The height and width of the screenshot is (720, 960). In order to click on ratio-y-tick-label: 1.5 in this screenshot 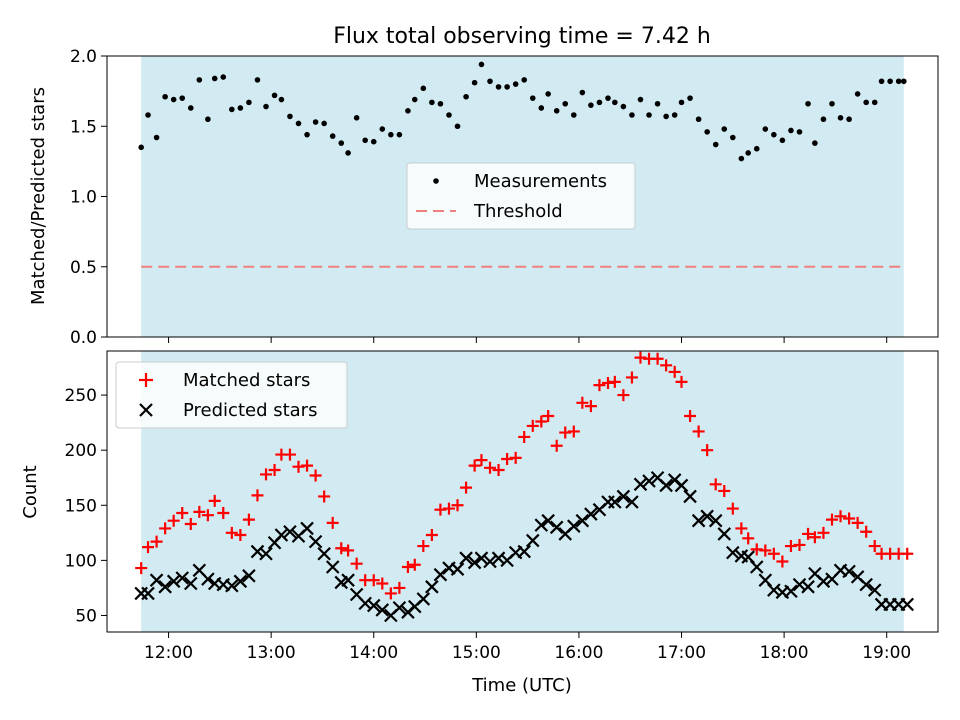, I will do `click(83, 127)`.